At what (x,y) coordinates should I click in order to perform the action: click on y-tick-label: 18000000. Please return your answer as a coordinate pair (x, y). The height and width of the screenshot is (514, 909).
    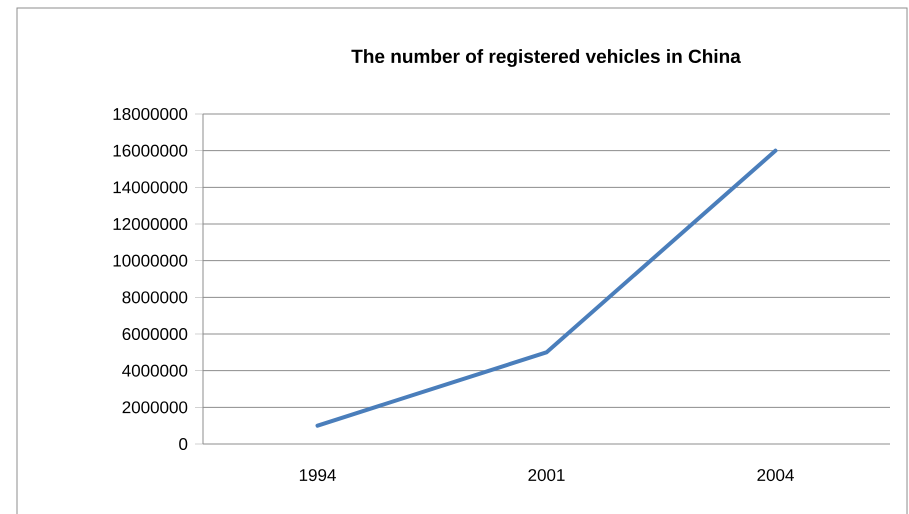
    Looking at the image, I should click on (151, 114).